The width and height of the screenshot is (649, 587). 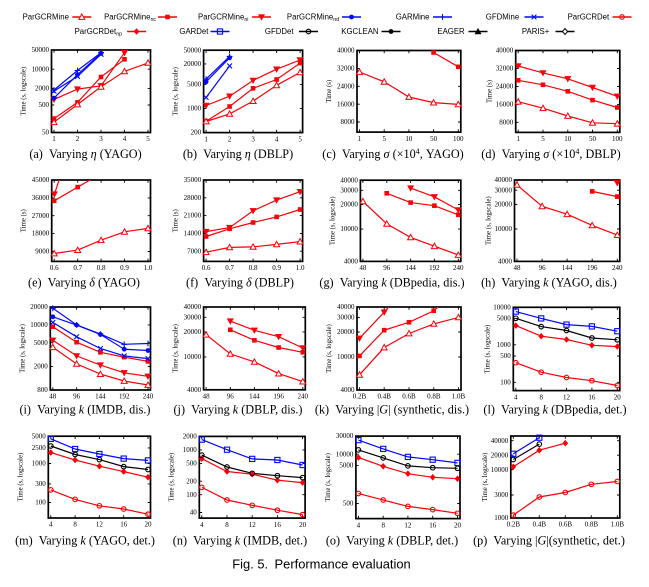 What do you see at coordinates (391, 283) in the screenshot?
I see `svg-text: (g) Varying k (DBpedia, dis.)` at bounding box center [391, 283].